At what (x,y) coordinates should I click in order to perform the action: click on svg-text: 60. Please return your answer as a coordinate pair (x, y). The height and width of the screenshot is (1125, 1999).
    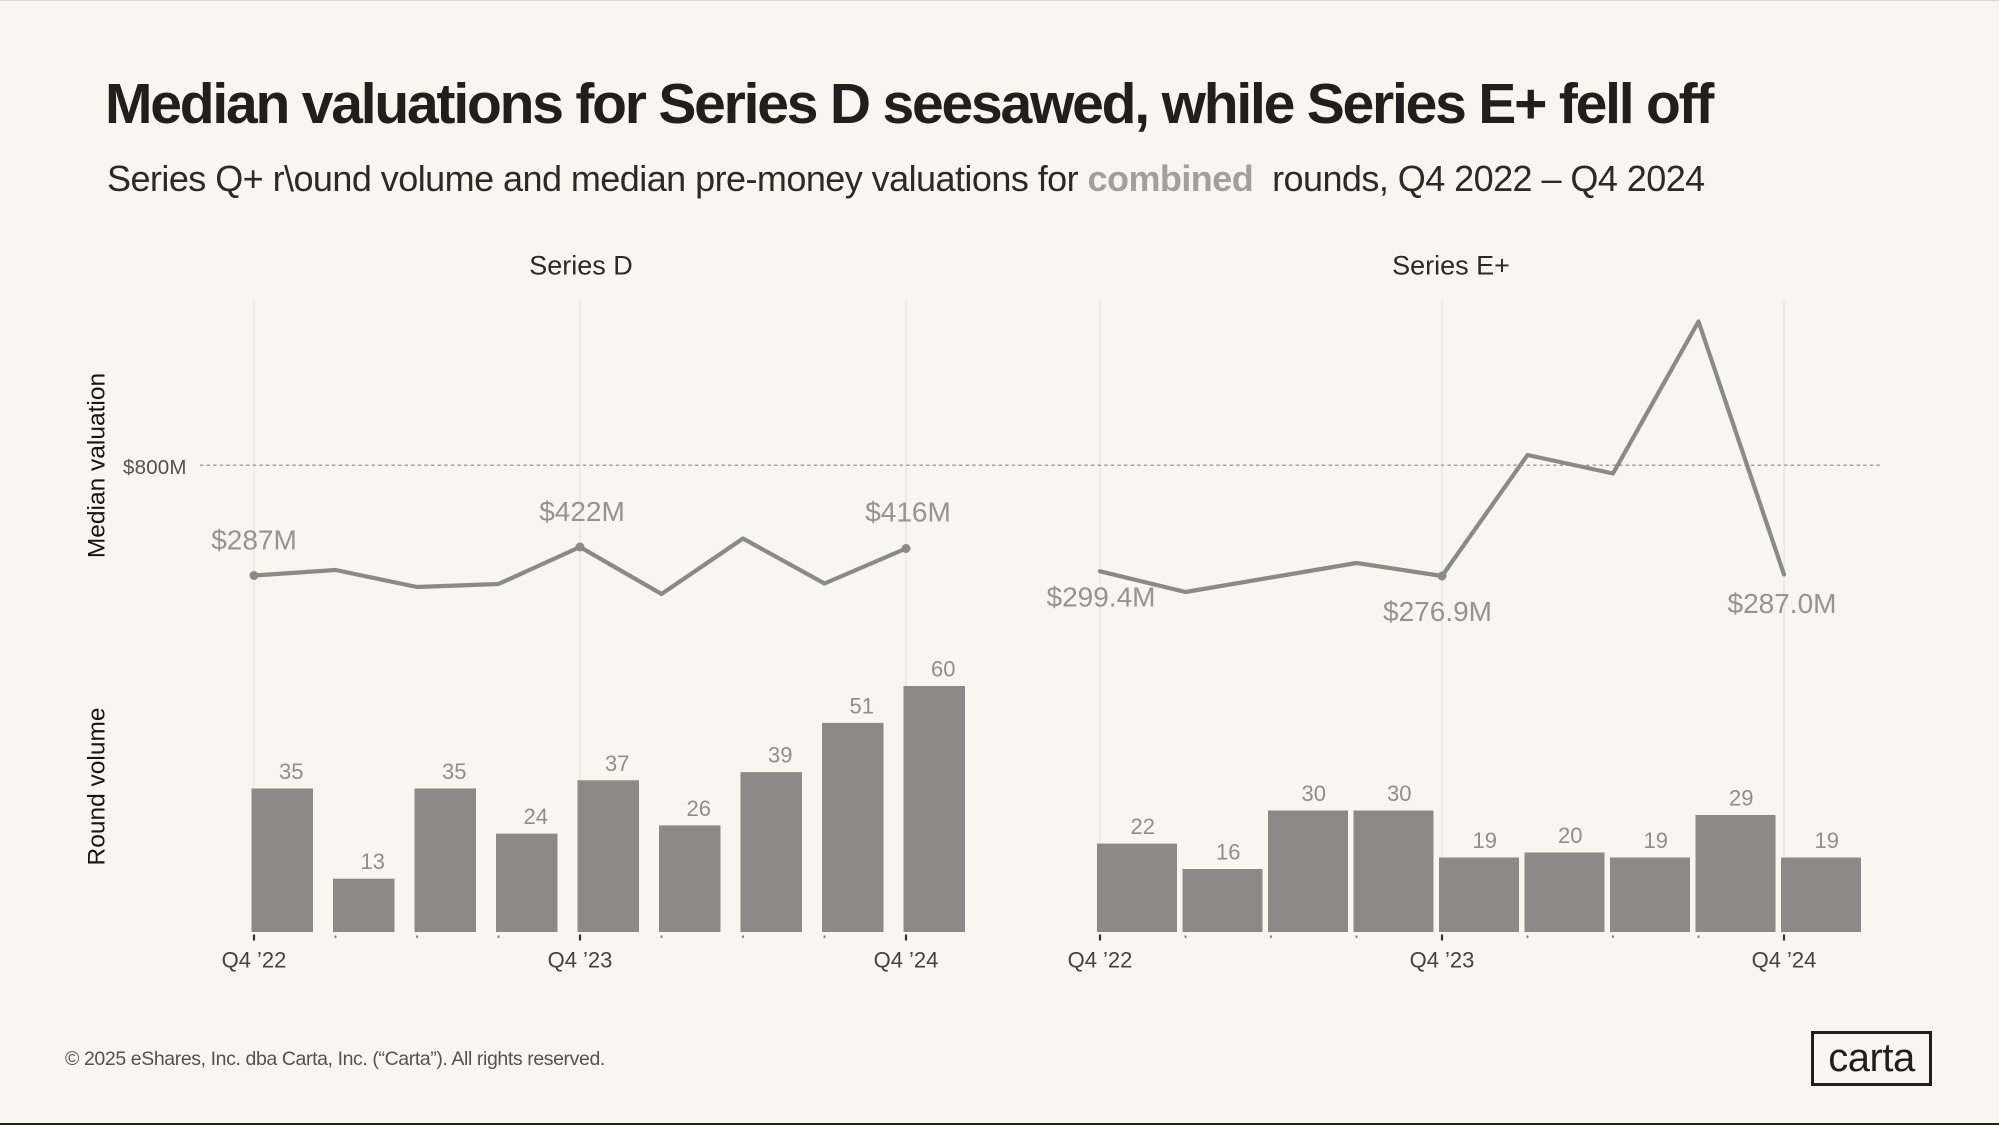
    Looking at the image, I should click on (943, 669).